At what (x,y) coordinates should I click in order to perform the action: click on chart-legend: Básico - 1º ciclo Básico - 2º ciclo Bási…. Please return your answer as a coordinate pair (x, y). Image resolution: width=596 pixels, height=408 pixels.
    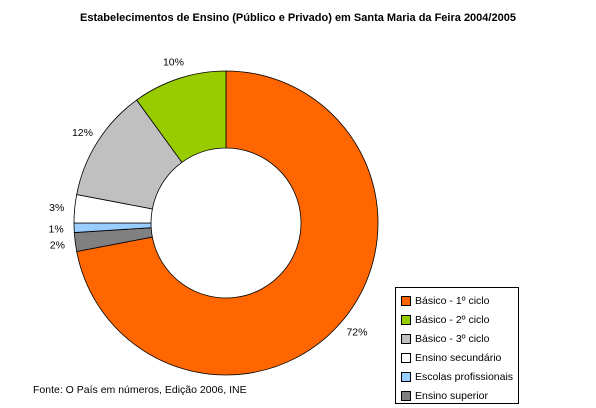
    Looking at the image, I should click on (457, 345).